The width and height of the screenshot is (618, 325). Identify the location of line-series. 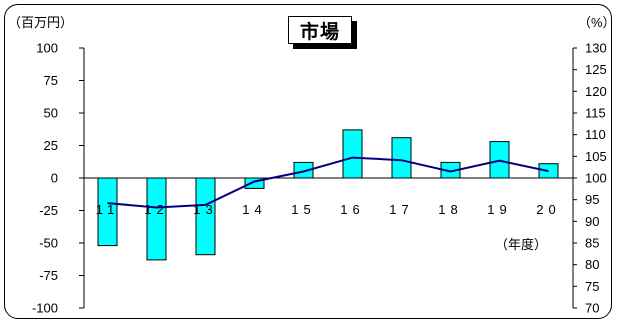
(328, 182).